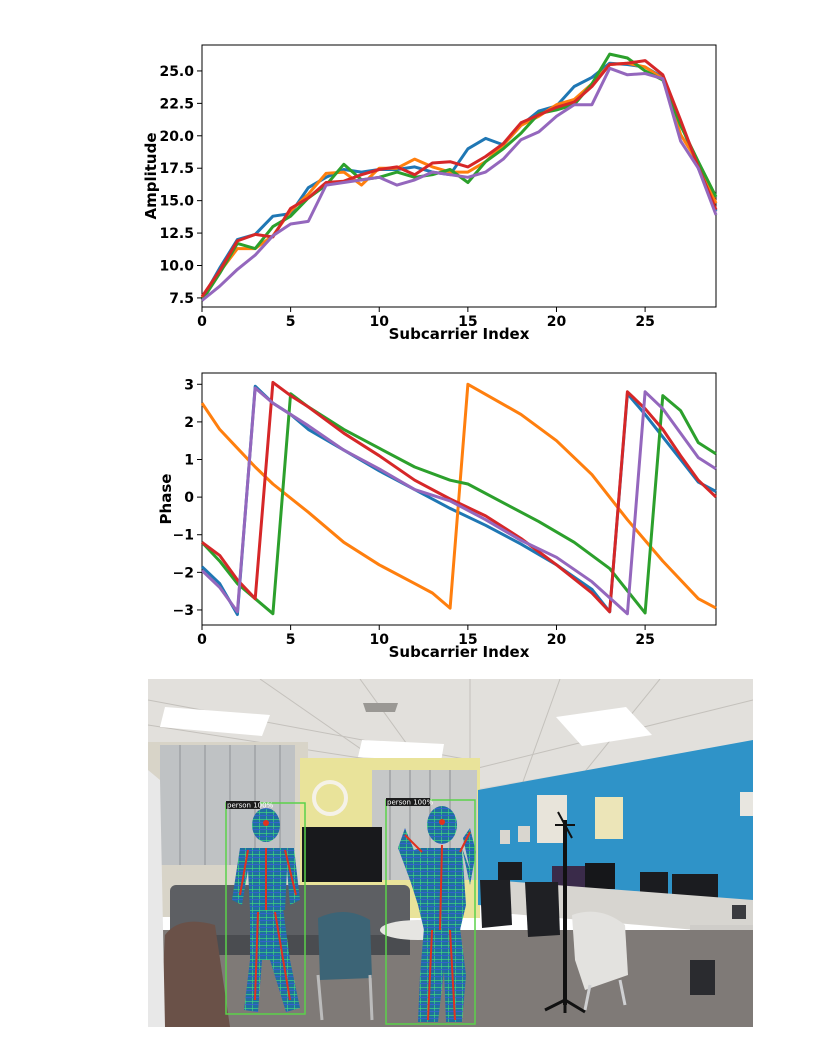 The image size is (840, 1052). What do you see at coordinates (345, 945) in the screenshot?
I see `chair` at bounding box center [345, 945].